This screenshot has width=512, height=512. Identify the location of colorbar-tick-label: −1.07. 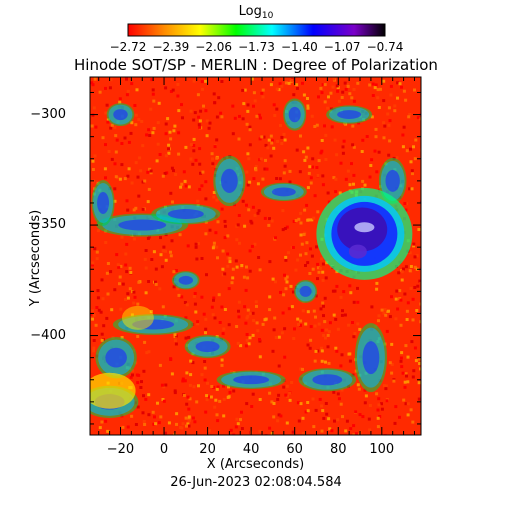
(342, 47).